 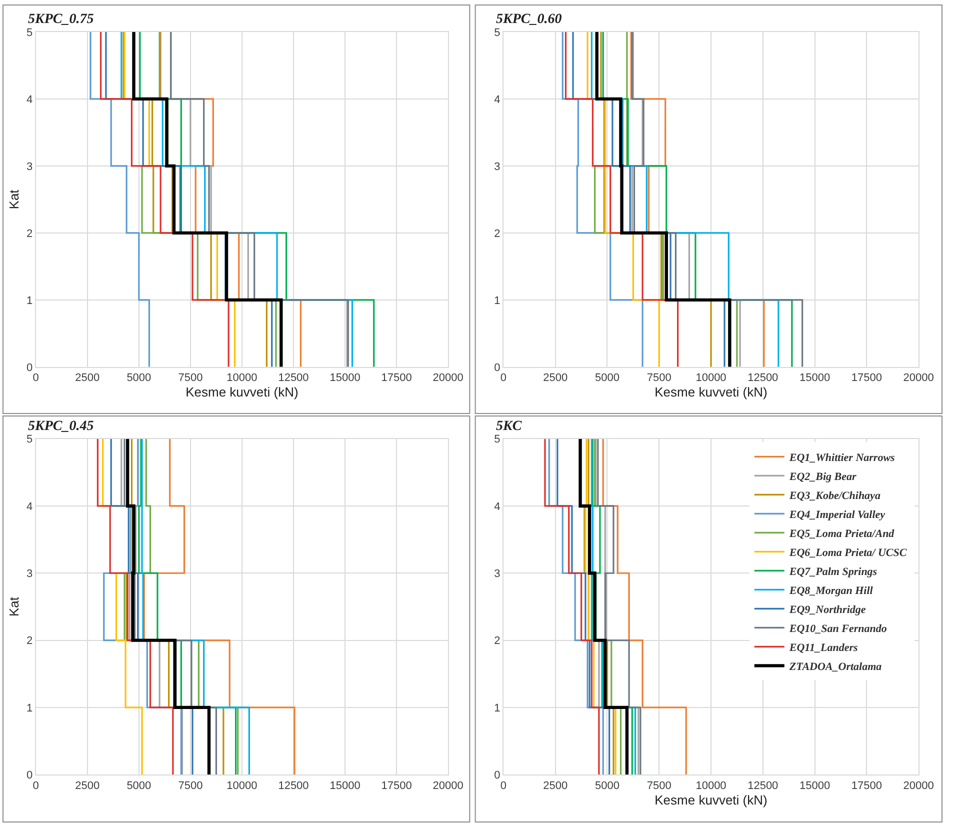 What do you see at coordinates (823, 476) in the screenshot?
I see `legend-label: EQ2_Big Bear` at bounding box center [823, 476].